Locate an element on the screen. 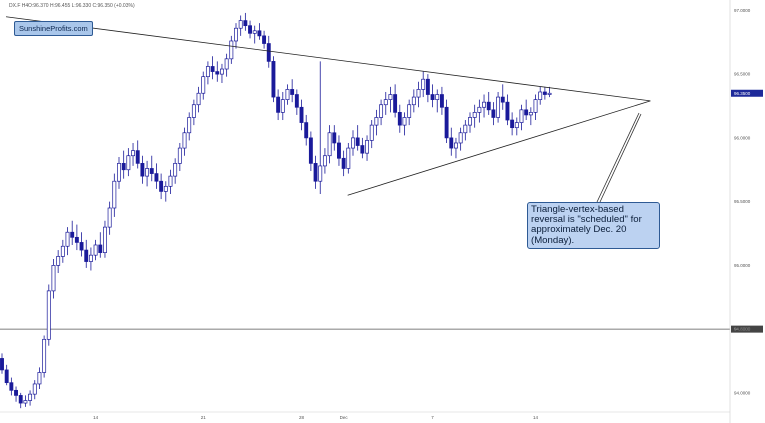  level-price-label: 94.5000 is located at coordinates (742, 329).